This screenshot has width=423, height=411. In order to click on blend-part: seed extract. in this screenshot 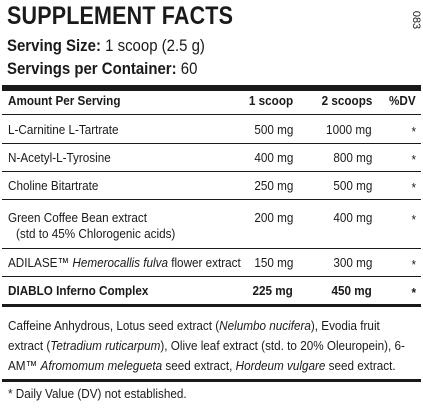, I will do `click(360, 365)`.